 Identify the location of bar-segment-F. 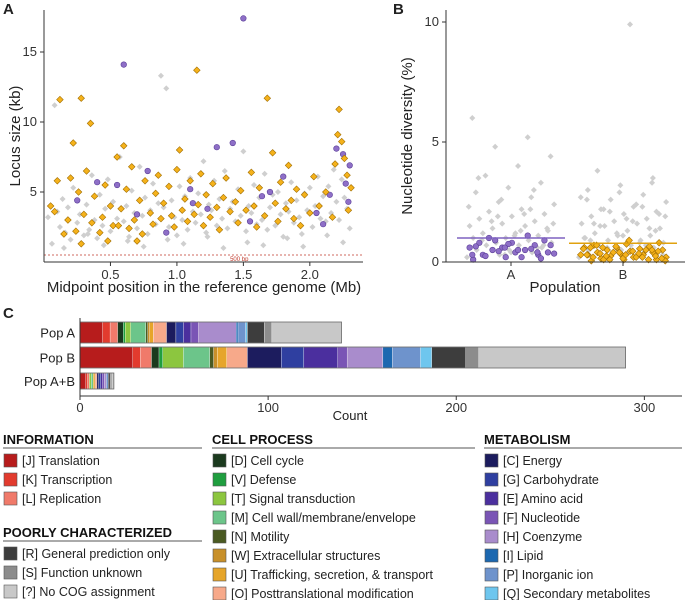
(342, 357).